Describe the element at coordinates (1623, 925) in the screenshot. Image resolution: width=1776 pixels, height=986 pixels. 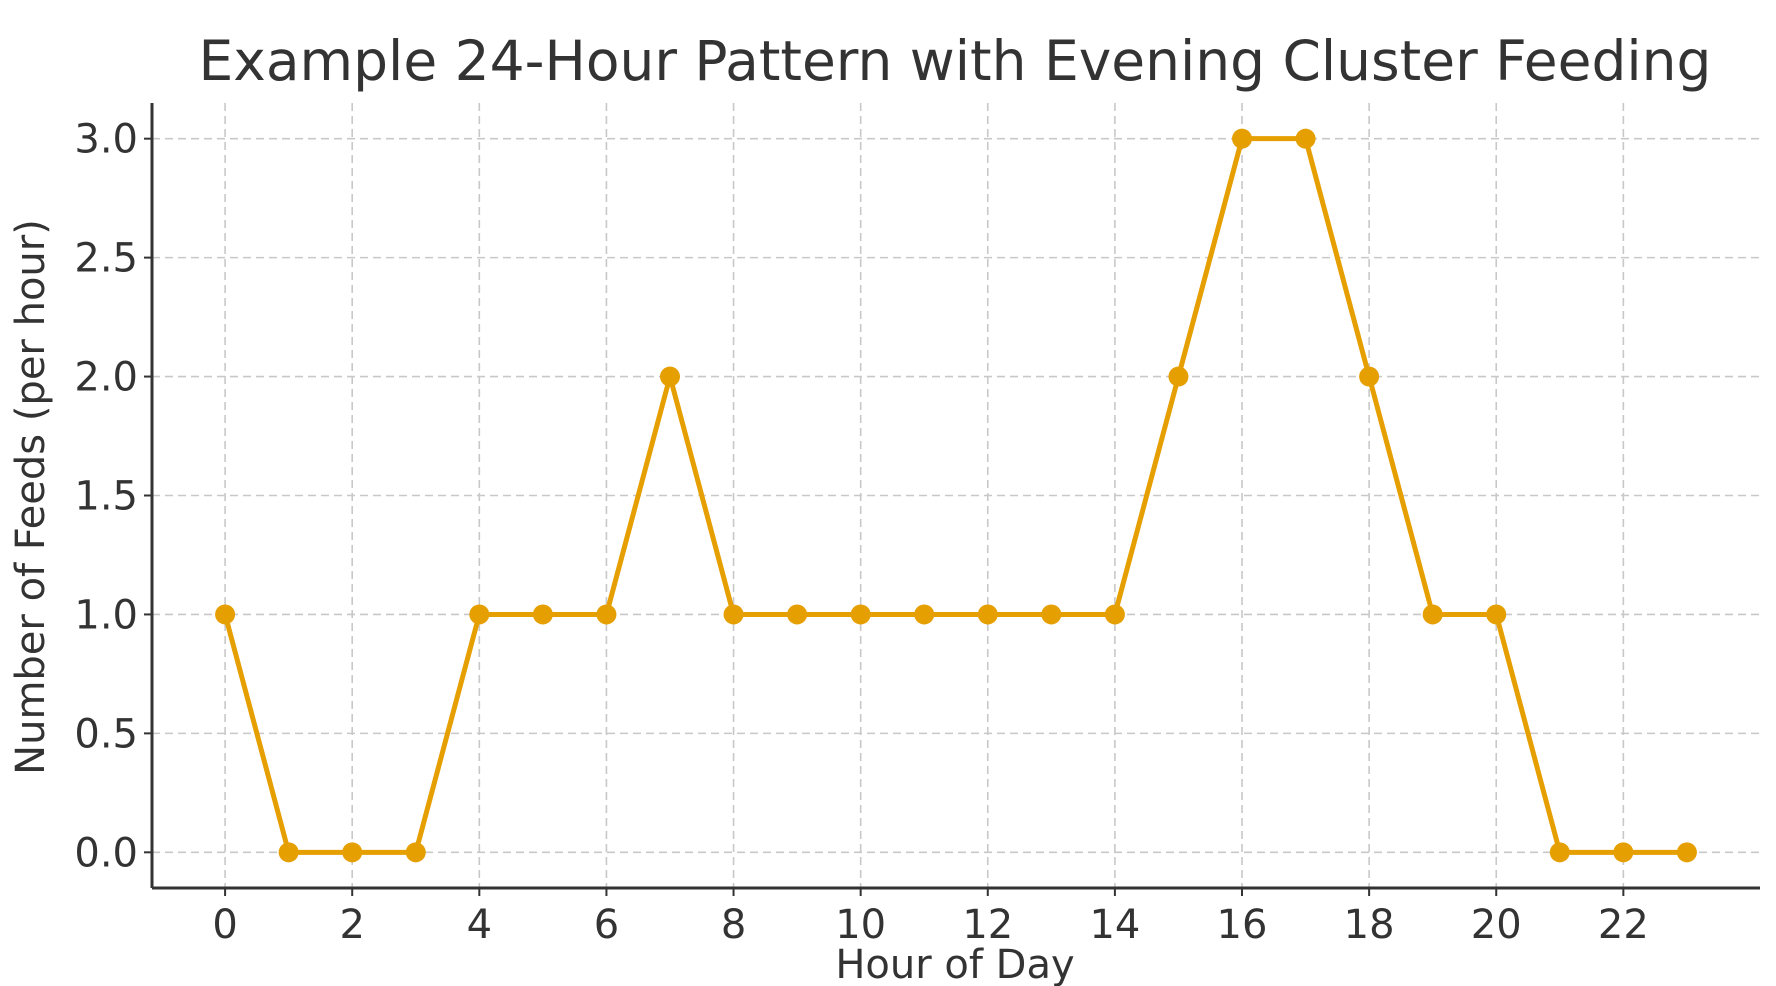
I see `x-tick-label: 22` at that location.